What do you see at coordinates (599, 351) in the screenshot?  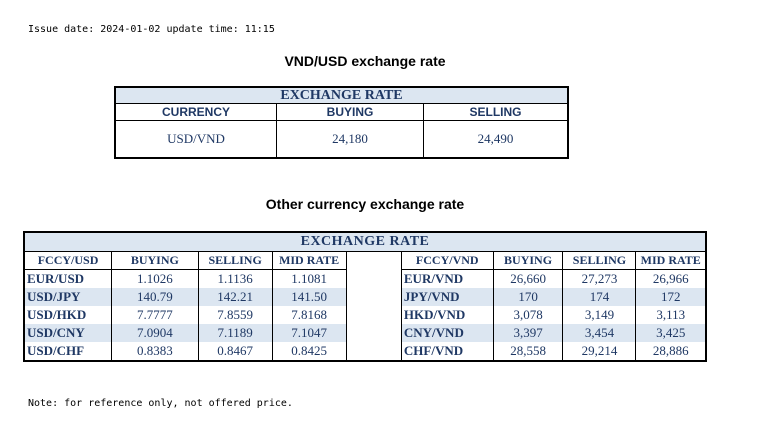 I see `selling-cell: 29,214` at bounding box center [599, 351].